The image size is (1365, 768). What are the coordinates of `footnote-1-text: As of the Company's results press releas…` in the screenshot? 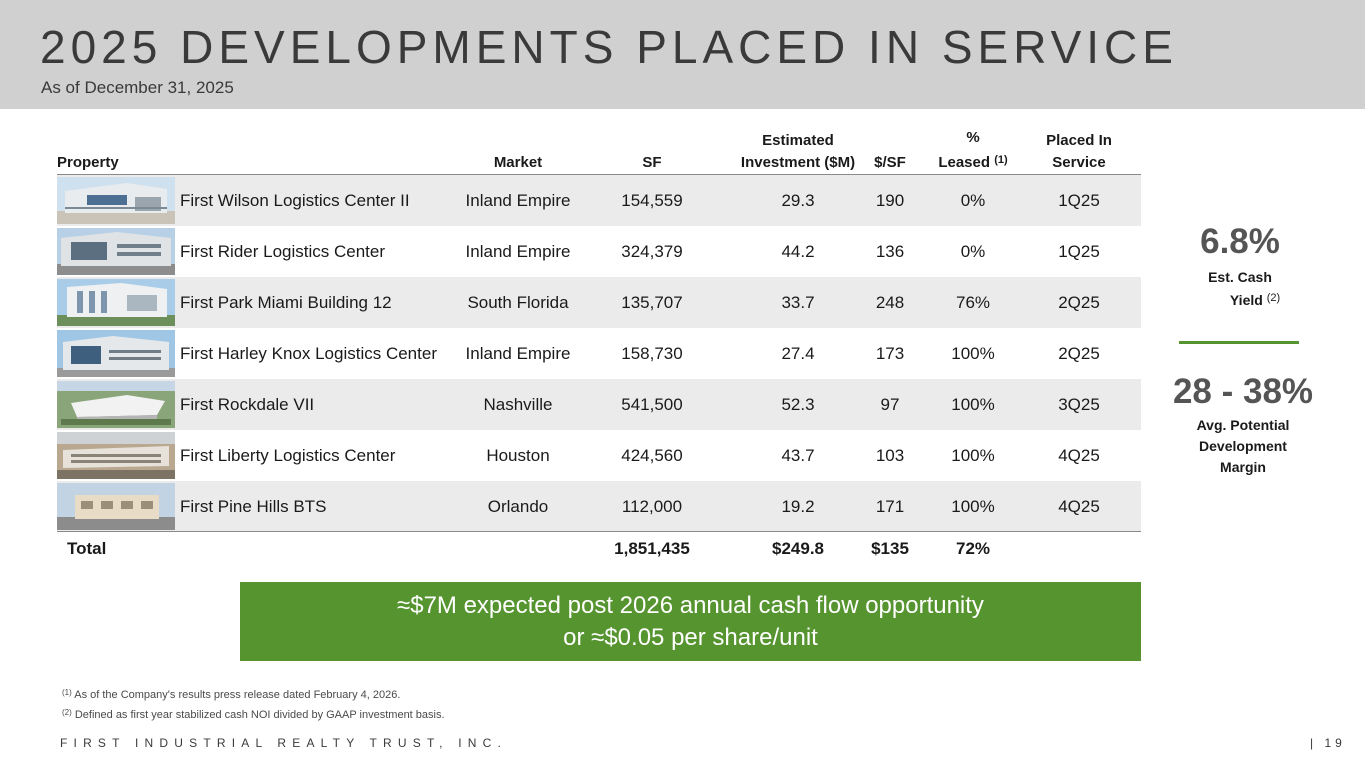 It's located at (237, 695).